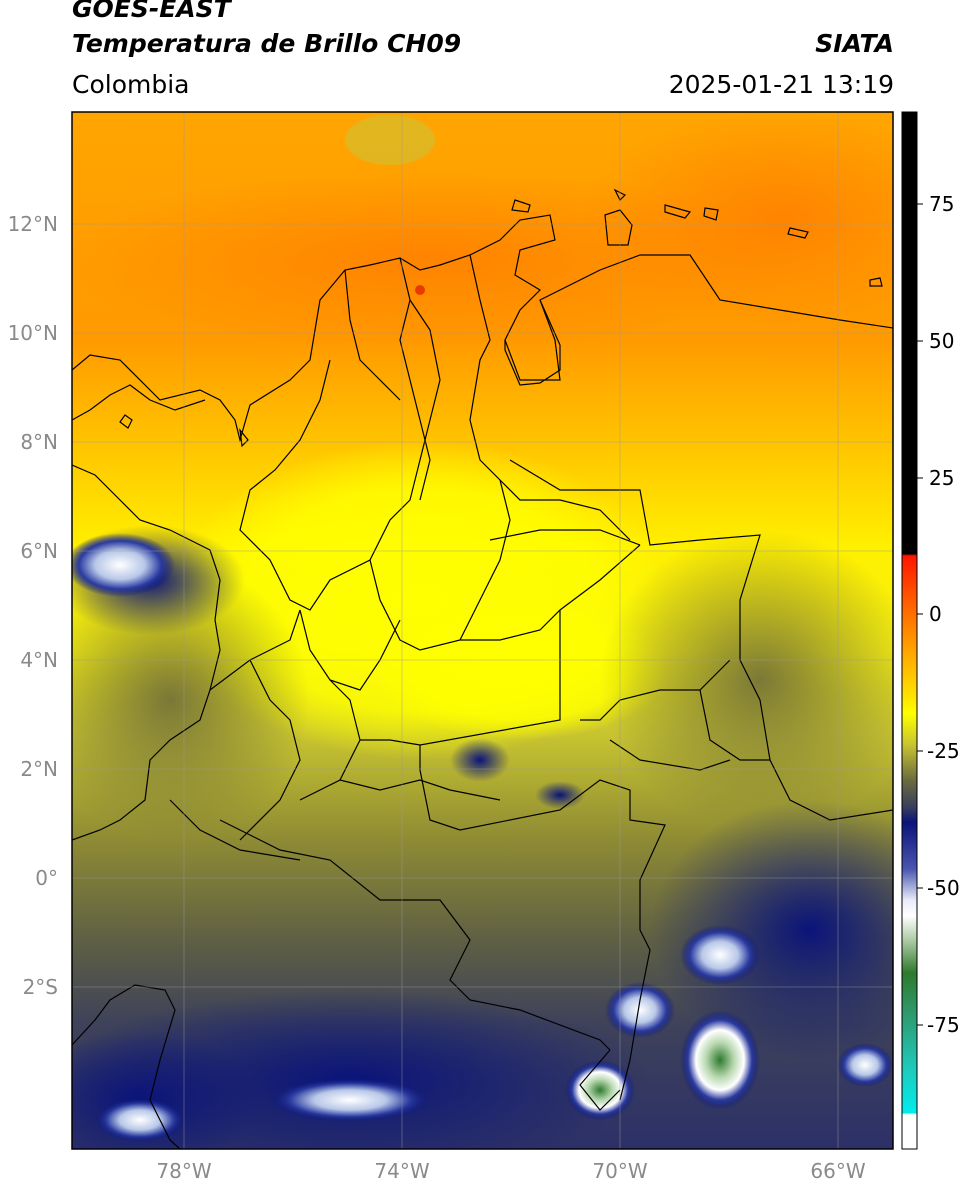 The width and height of the screenshot is (966, 1190). Describe the element at coordinates (39, 660) in the screenshot. I see `lat-label: 4°N` at that location.